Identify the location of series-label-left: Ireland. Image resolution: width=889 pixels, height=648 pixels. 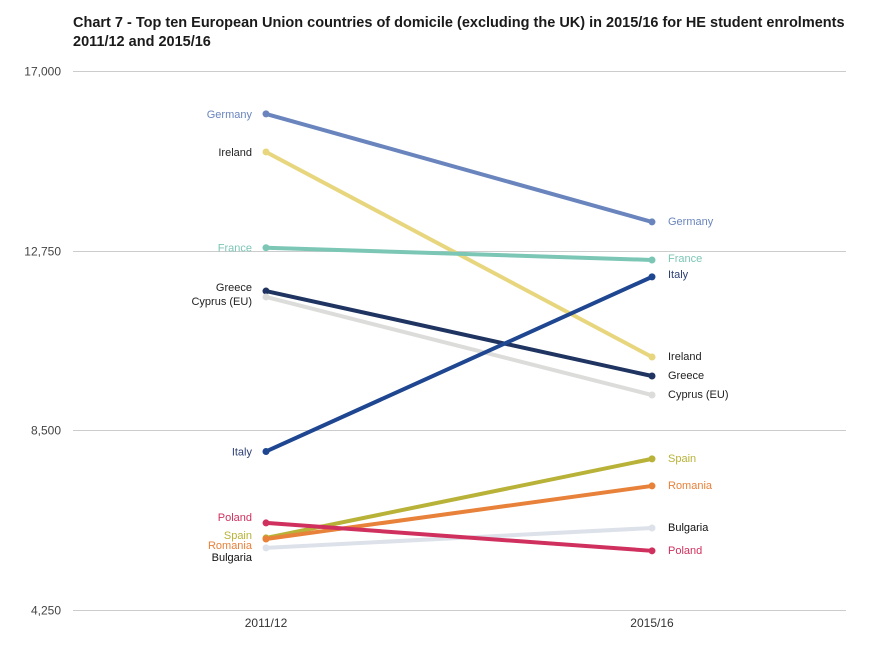
(235, 153).